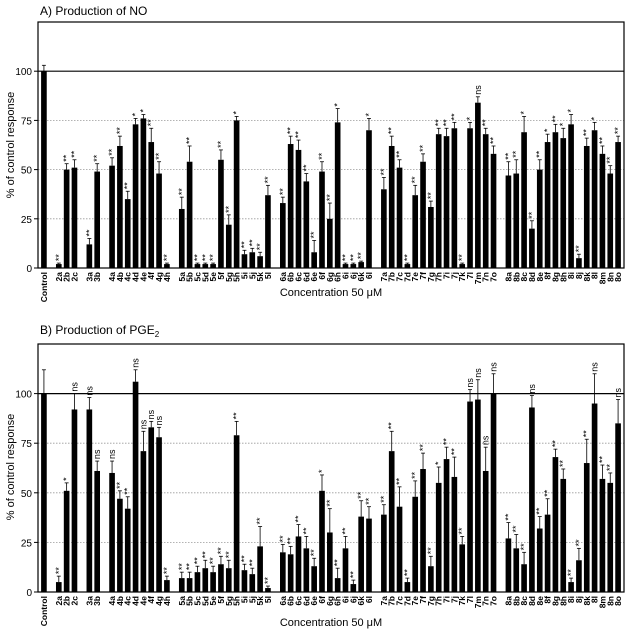 Image resolution: width=629 pixels, height=631 pixels. What do you see at coordinates (112, 277) in the screenshot?
I see `x-tick-label: 4a` at bounding box center [112, 277].